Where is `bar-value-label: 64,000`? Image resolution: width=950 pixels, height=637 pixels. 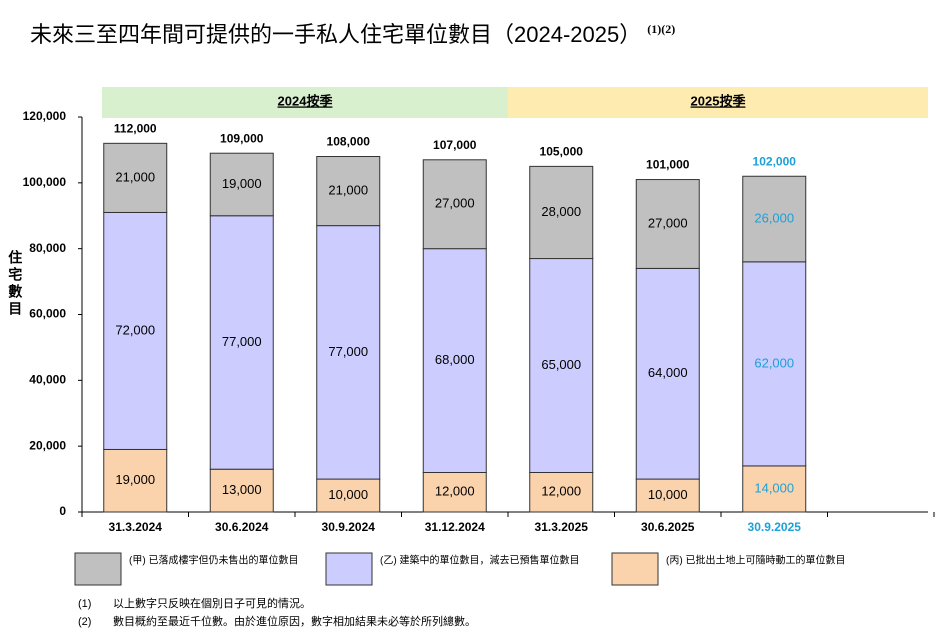
bar-value-label: 64,000 is located at coordinates (668, 372).